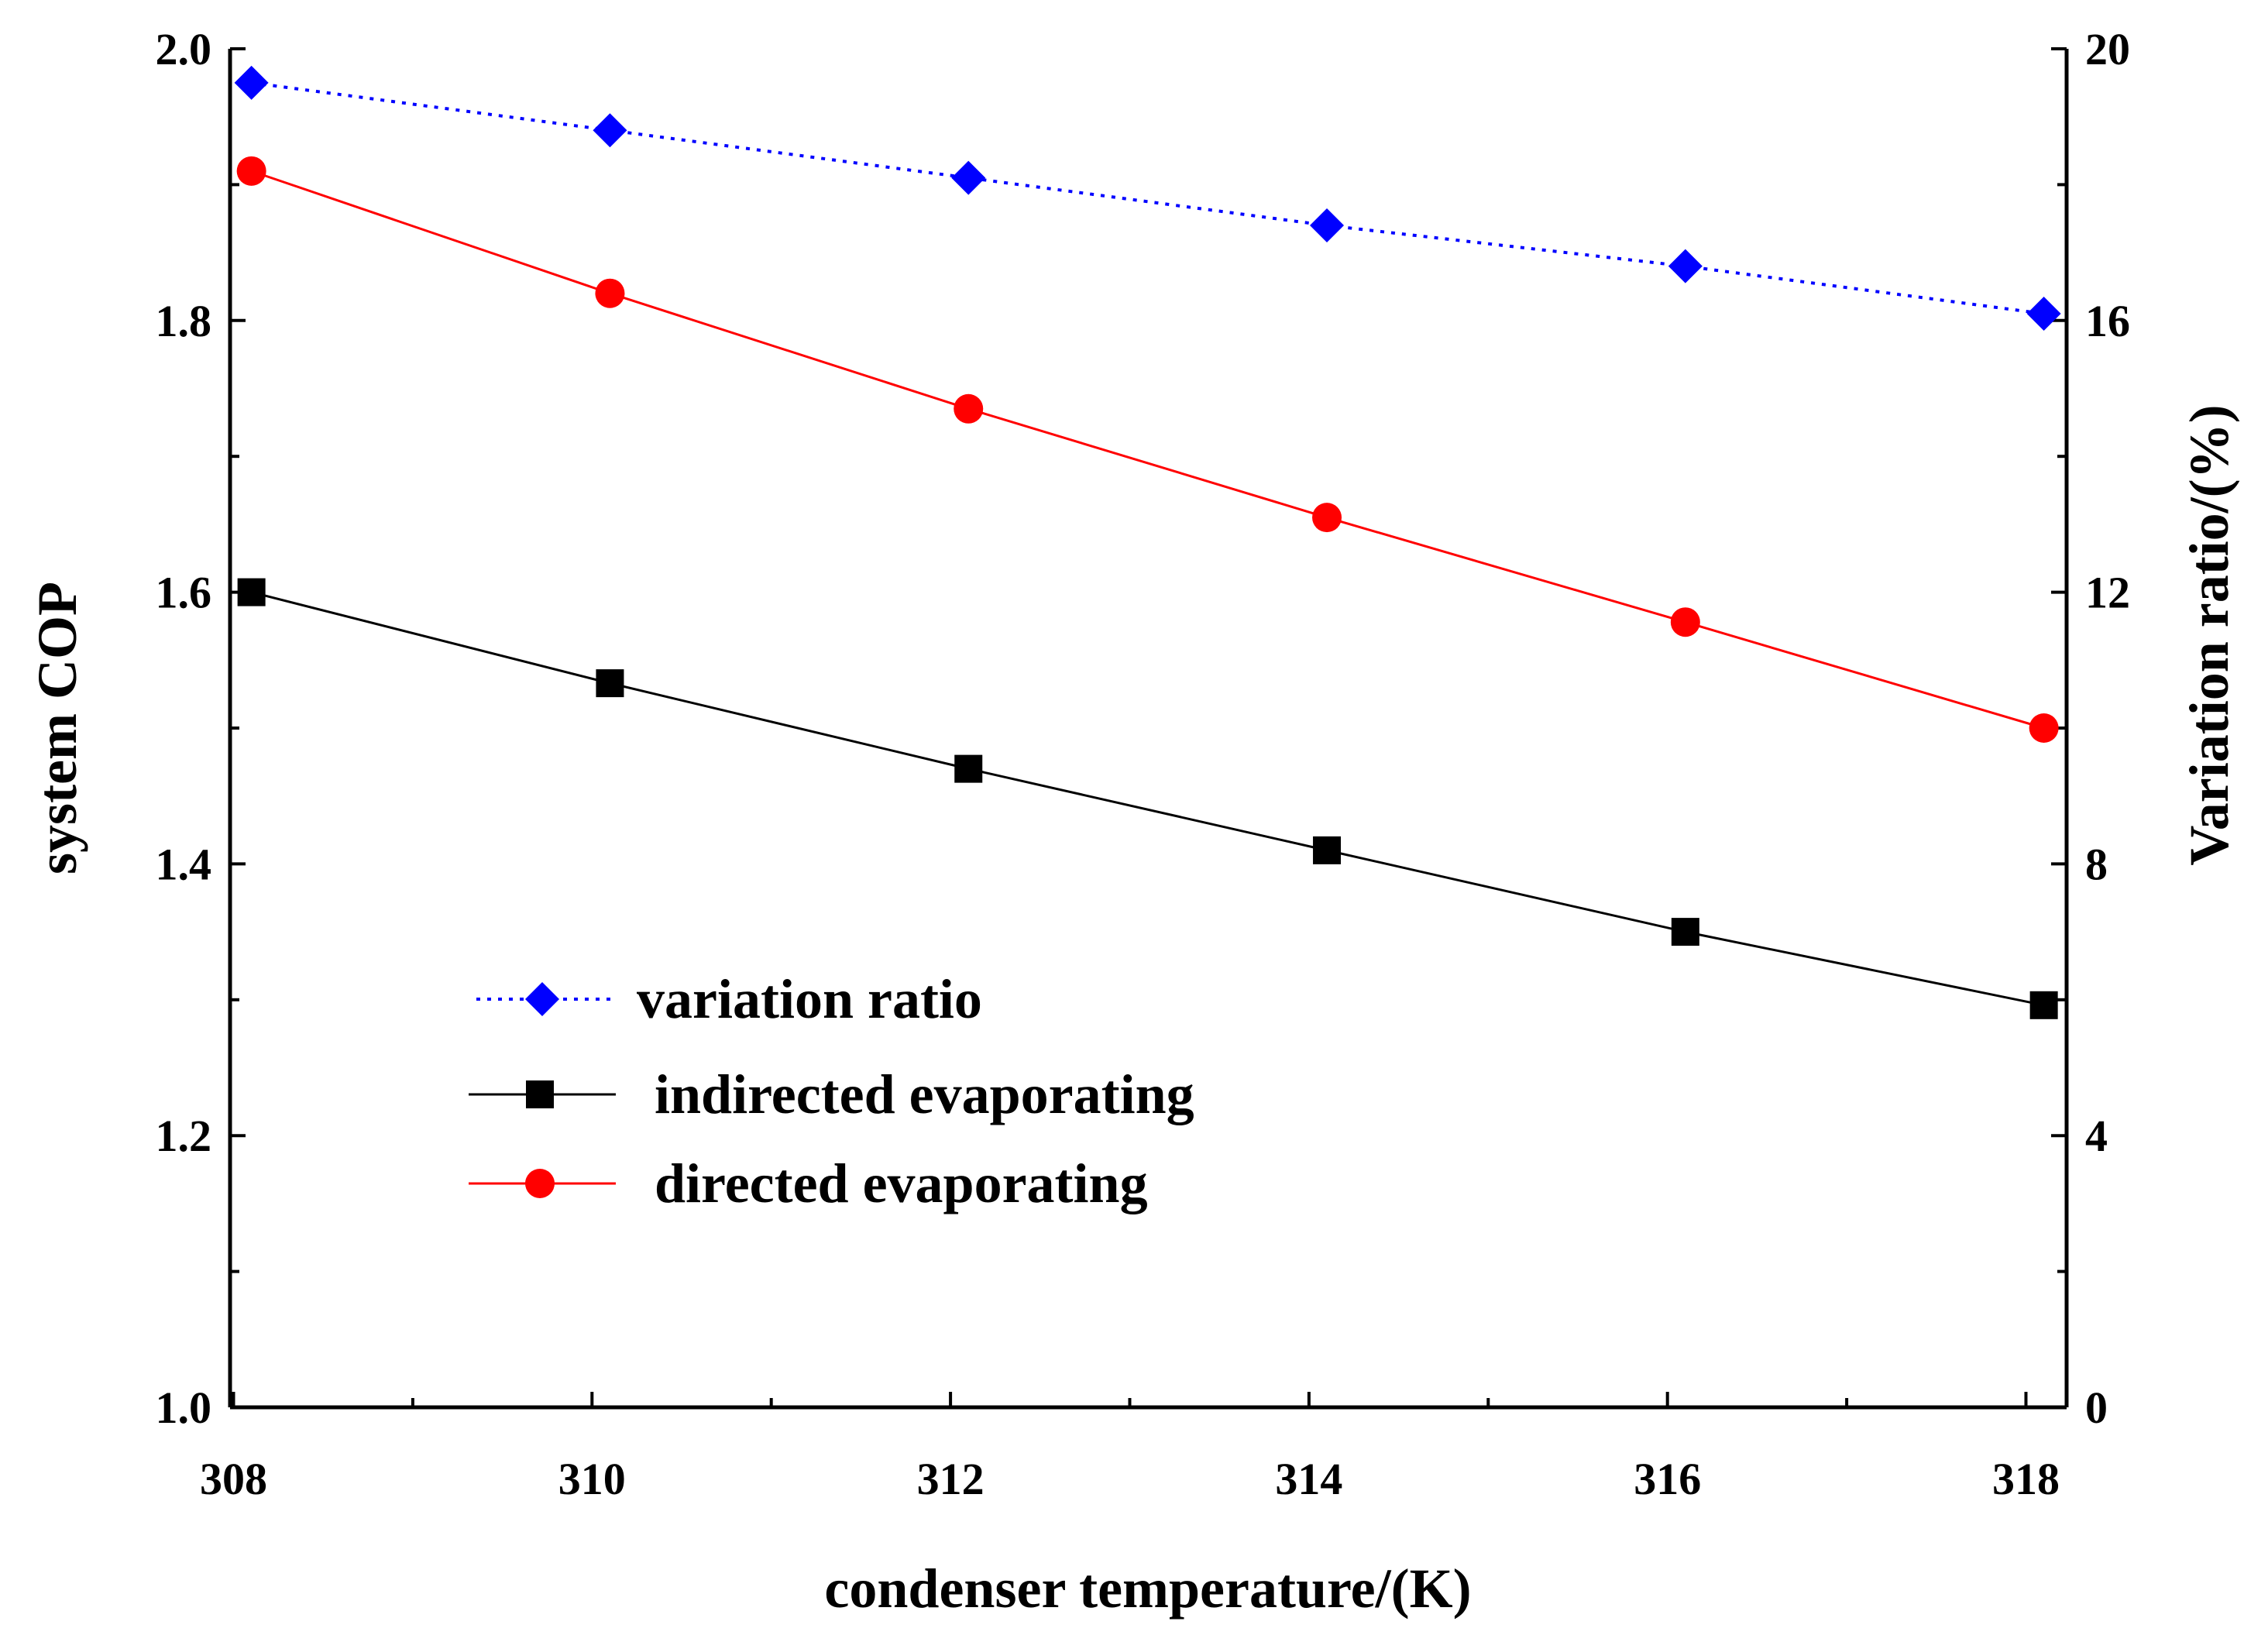 This screenshot has width=2268, height=1642. What do you see at coordinates (184, 1136) in the screenshot?
I see `y-tick-label: 1.2` at bounding box center [184, 1136].